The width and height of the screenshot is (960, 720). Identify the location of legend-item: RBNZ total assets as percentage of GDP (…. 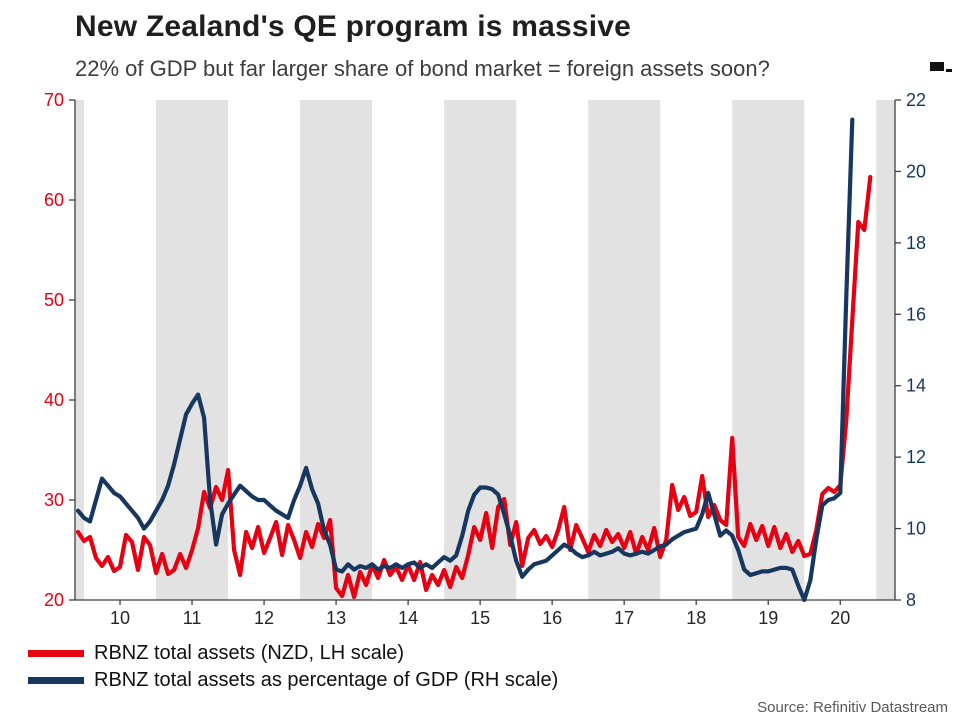
(293, 680).